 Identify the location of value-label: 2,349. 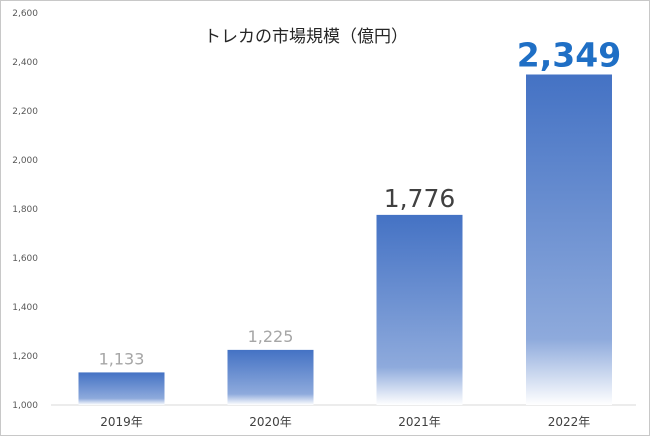
(569, 54).